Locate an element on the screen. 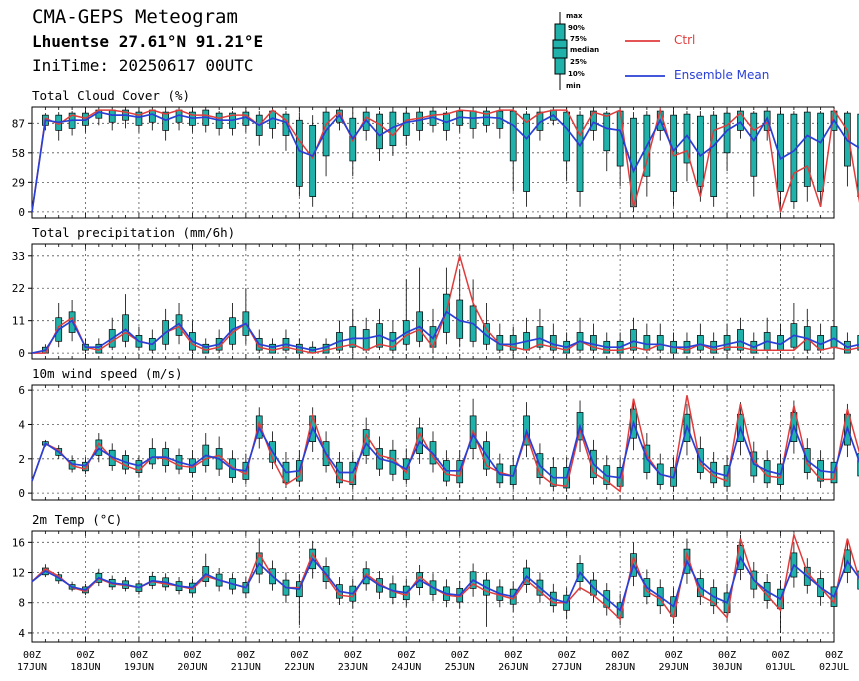 This screenshot has width=859, height=681. y-tick-label: 33 is located at coordinates (18, 256).